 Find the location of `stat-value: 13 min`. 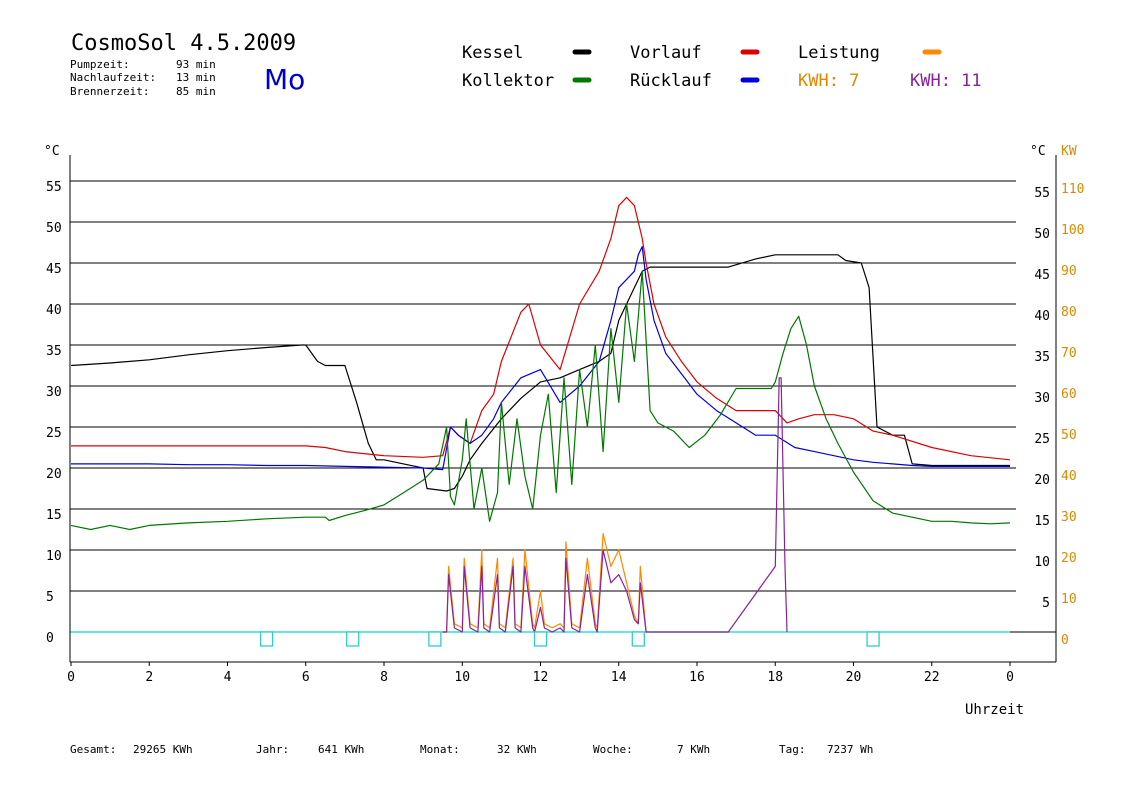

stat-value: 13 min is located at coordinates (196, 77).